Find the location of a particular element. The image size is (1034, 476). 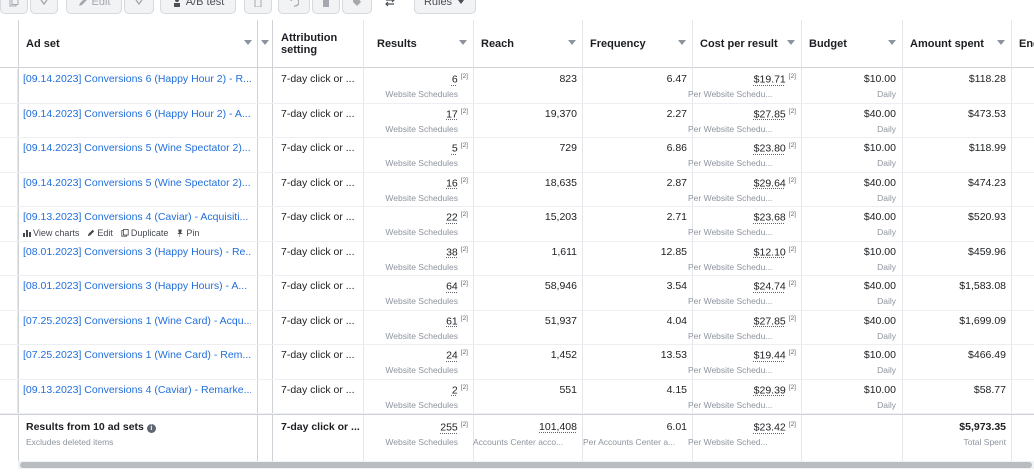

cpr-value: $29.39 is located at coordinates (770, 390).